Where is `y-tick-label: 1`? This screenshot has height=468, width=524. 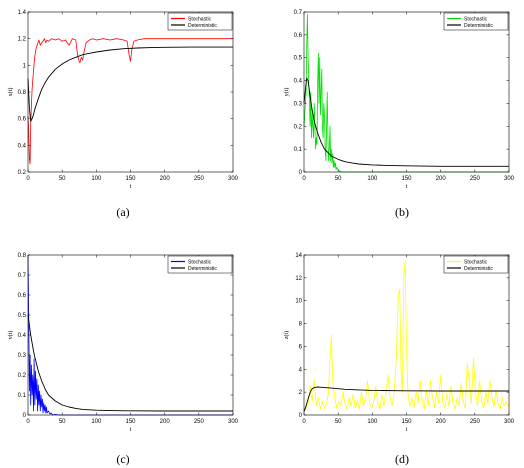 y-tick-label: 1 is located at coordinates (25, 66).